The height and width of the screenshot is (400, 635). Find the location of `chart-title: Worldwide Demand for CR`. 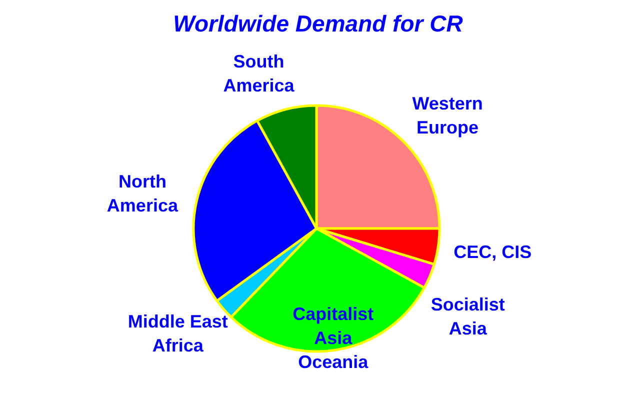

chart-title: Worldwide Demand for CR is located at coordinates (318, 23).